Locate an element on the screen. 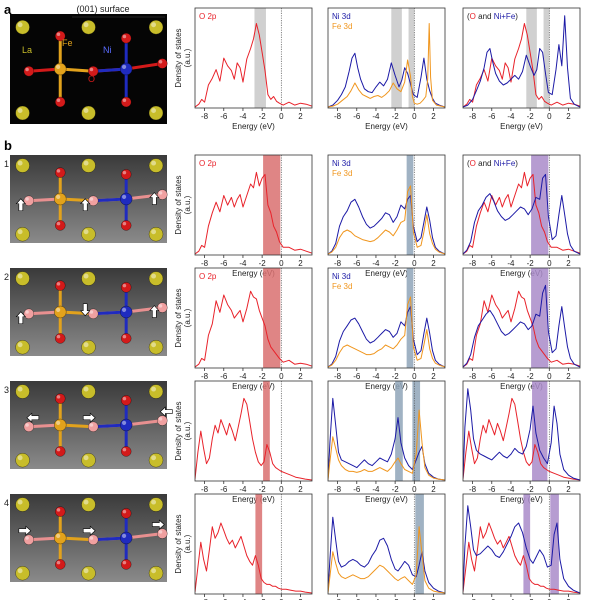 The width and height of the screenshot is (593, 600). legend-fe3d: Fe 3d is located at coordinates (342, 26).